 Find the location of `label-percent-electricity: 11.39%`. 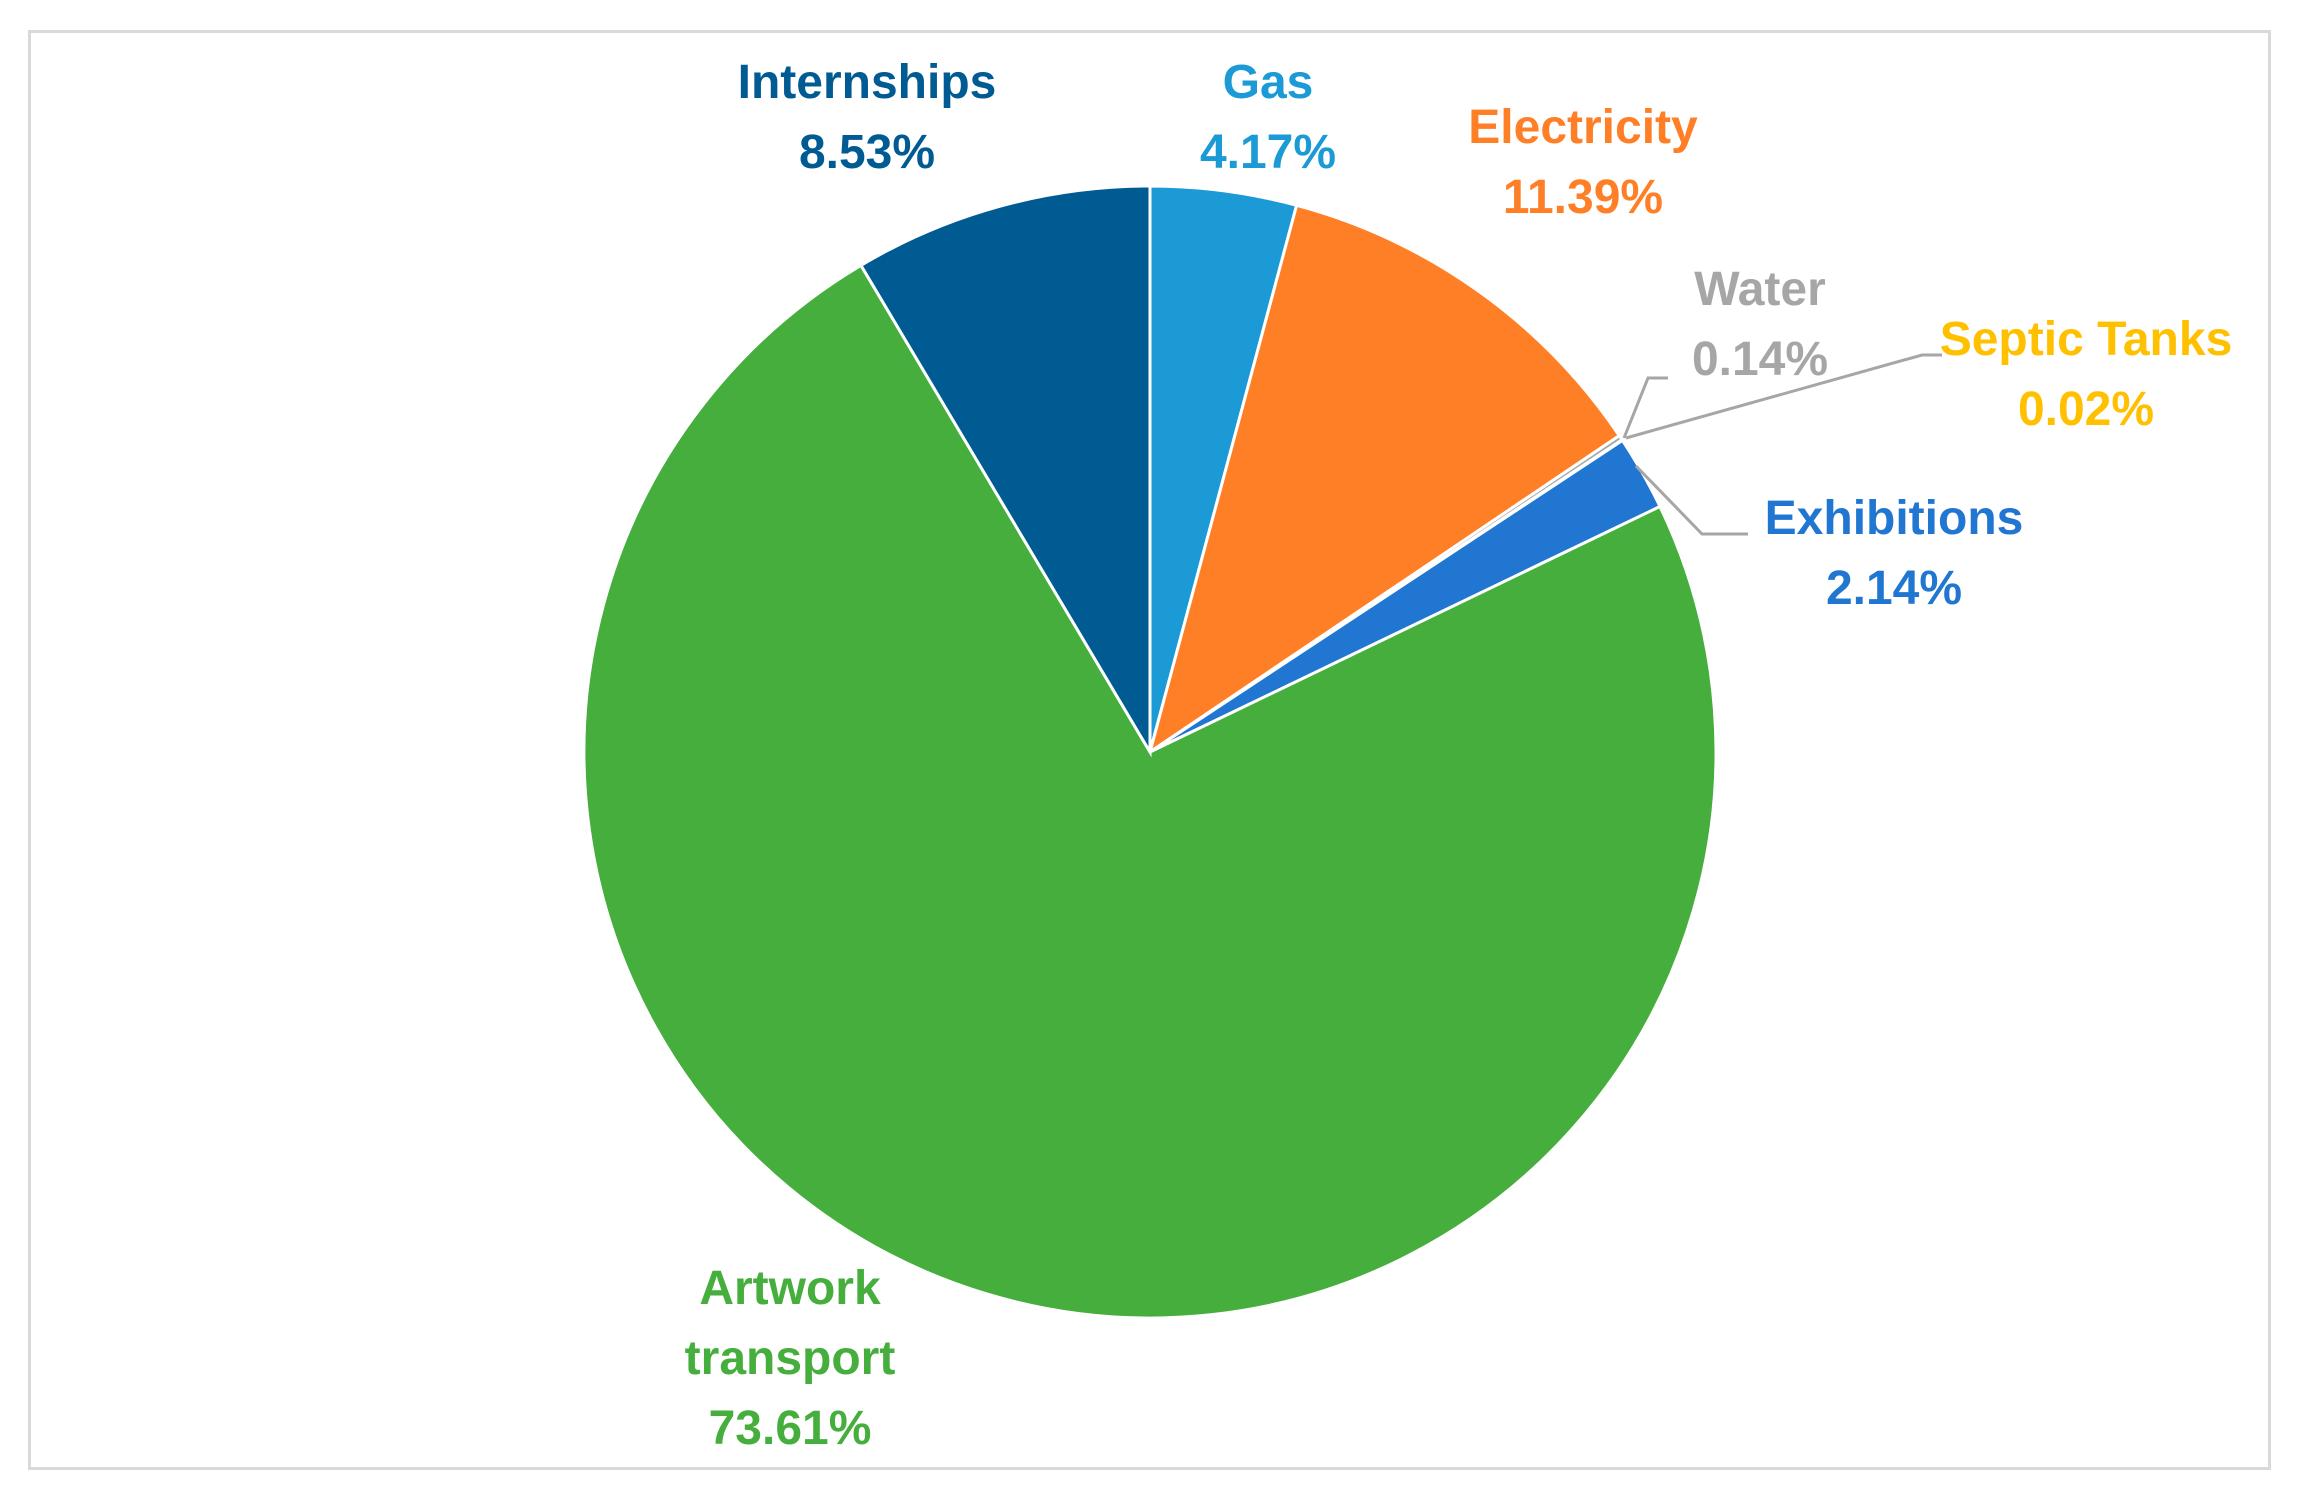

label-percent-electricity: 11.39% is located at coordinates (1583, 197).